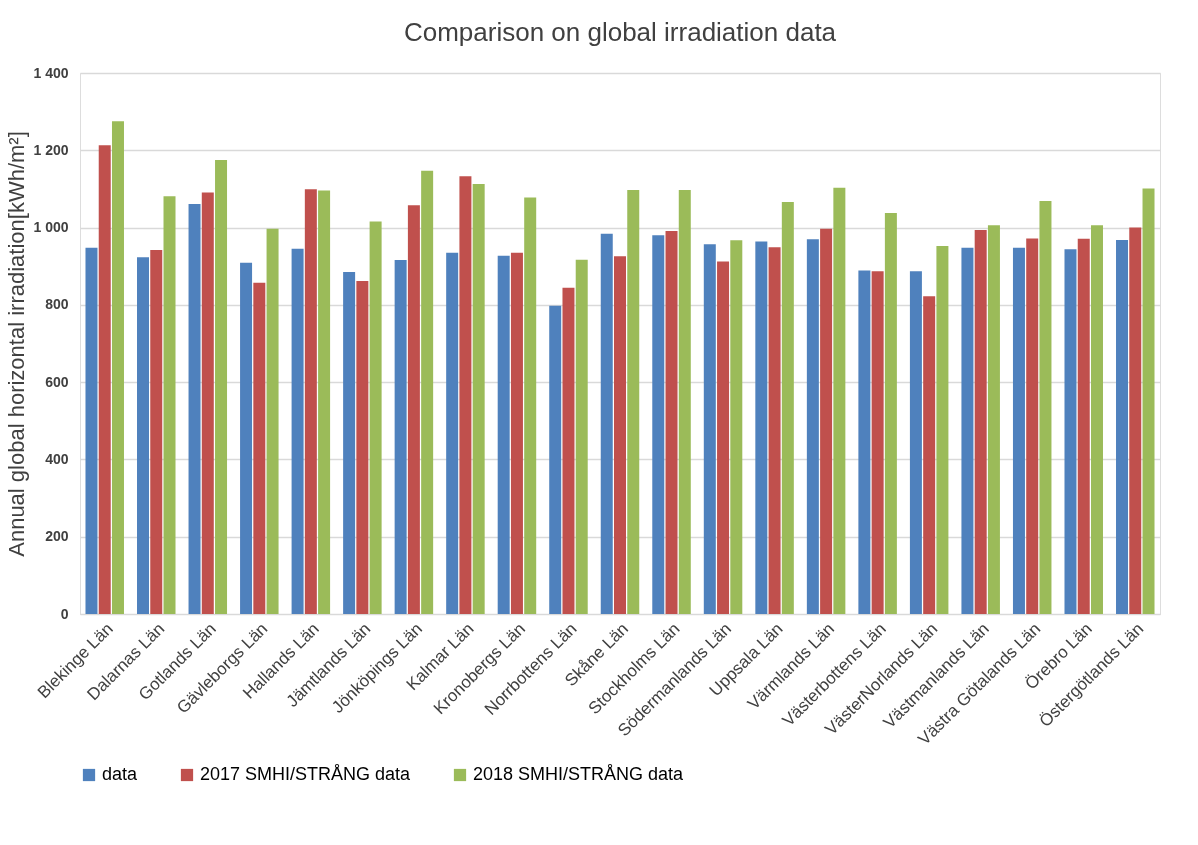 Image resolution: width=1198 pixels, height=845 pixels. What do you see at coordinates (51, 149) in the screenshot?
I see `y-tick-label: 1 200` at bounding box center [51, 149].